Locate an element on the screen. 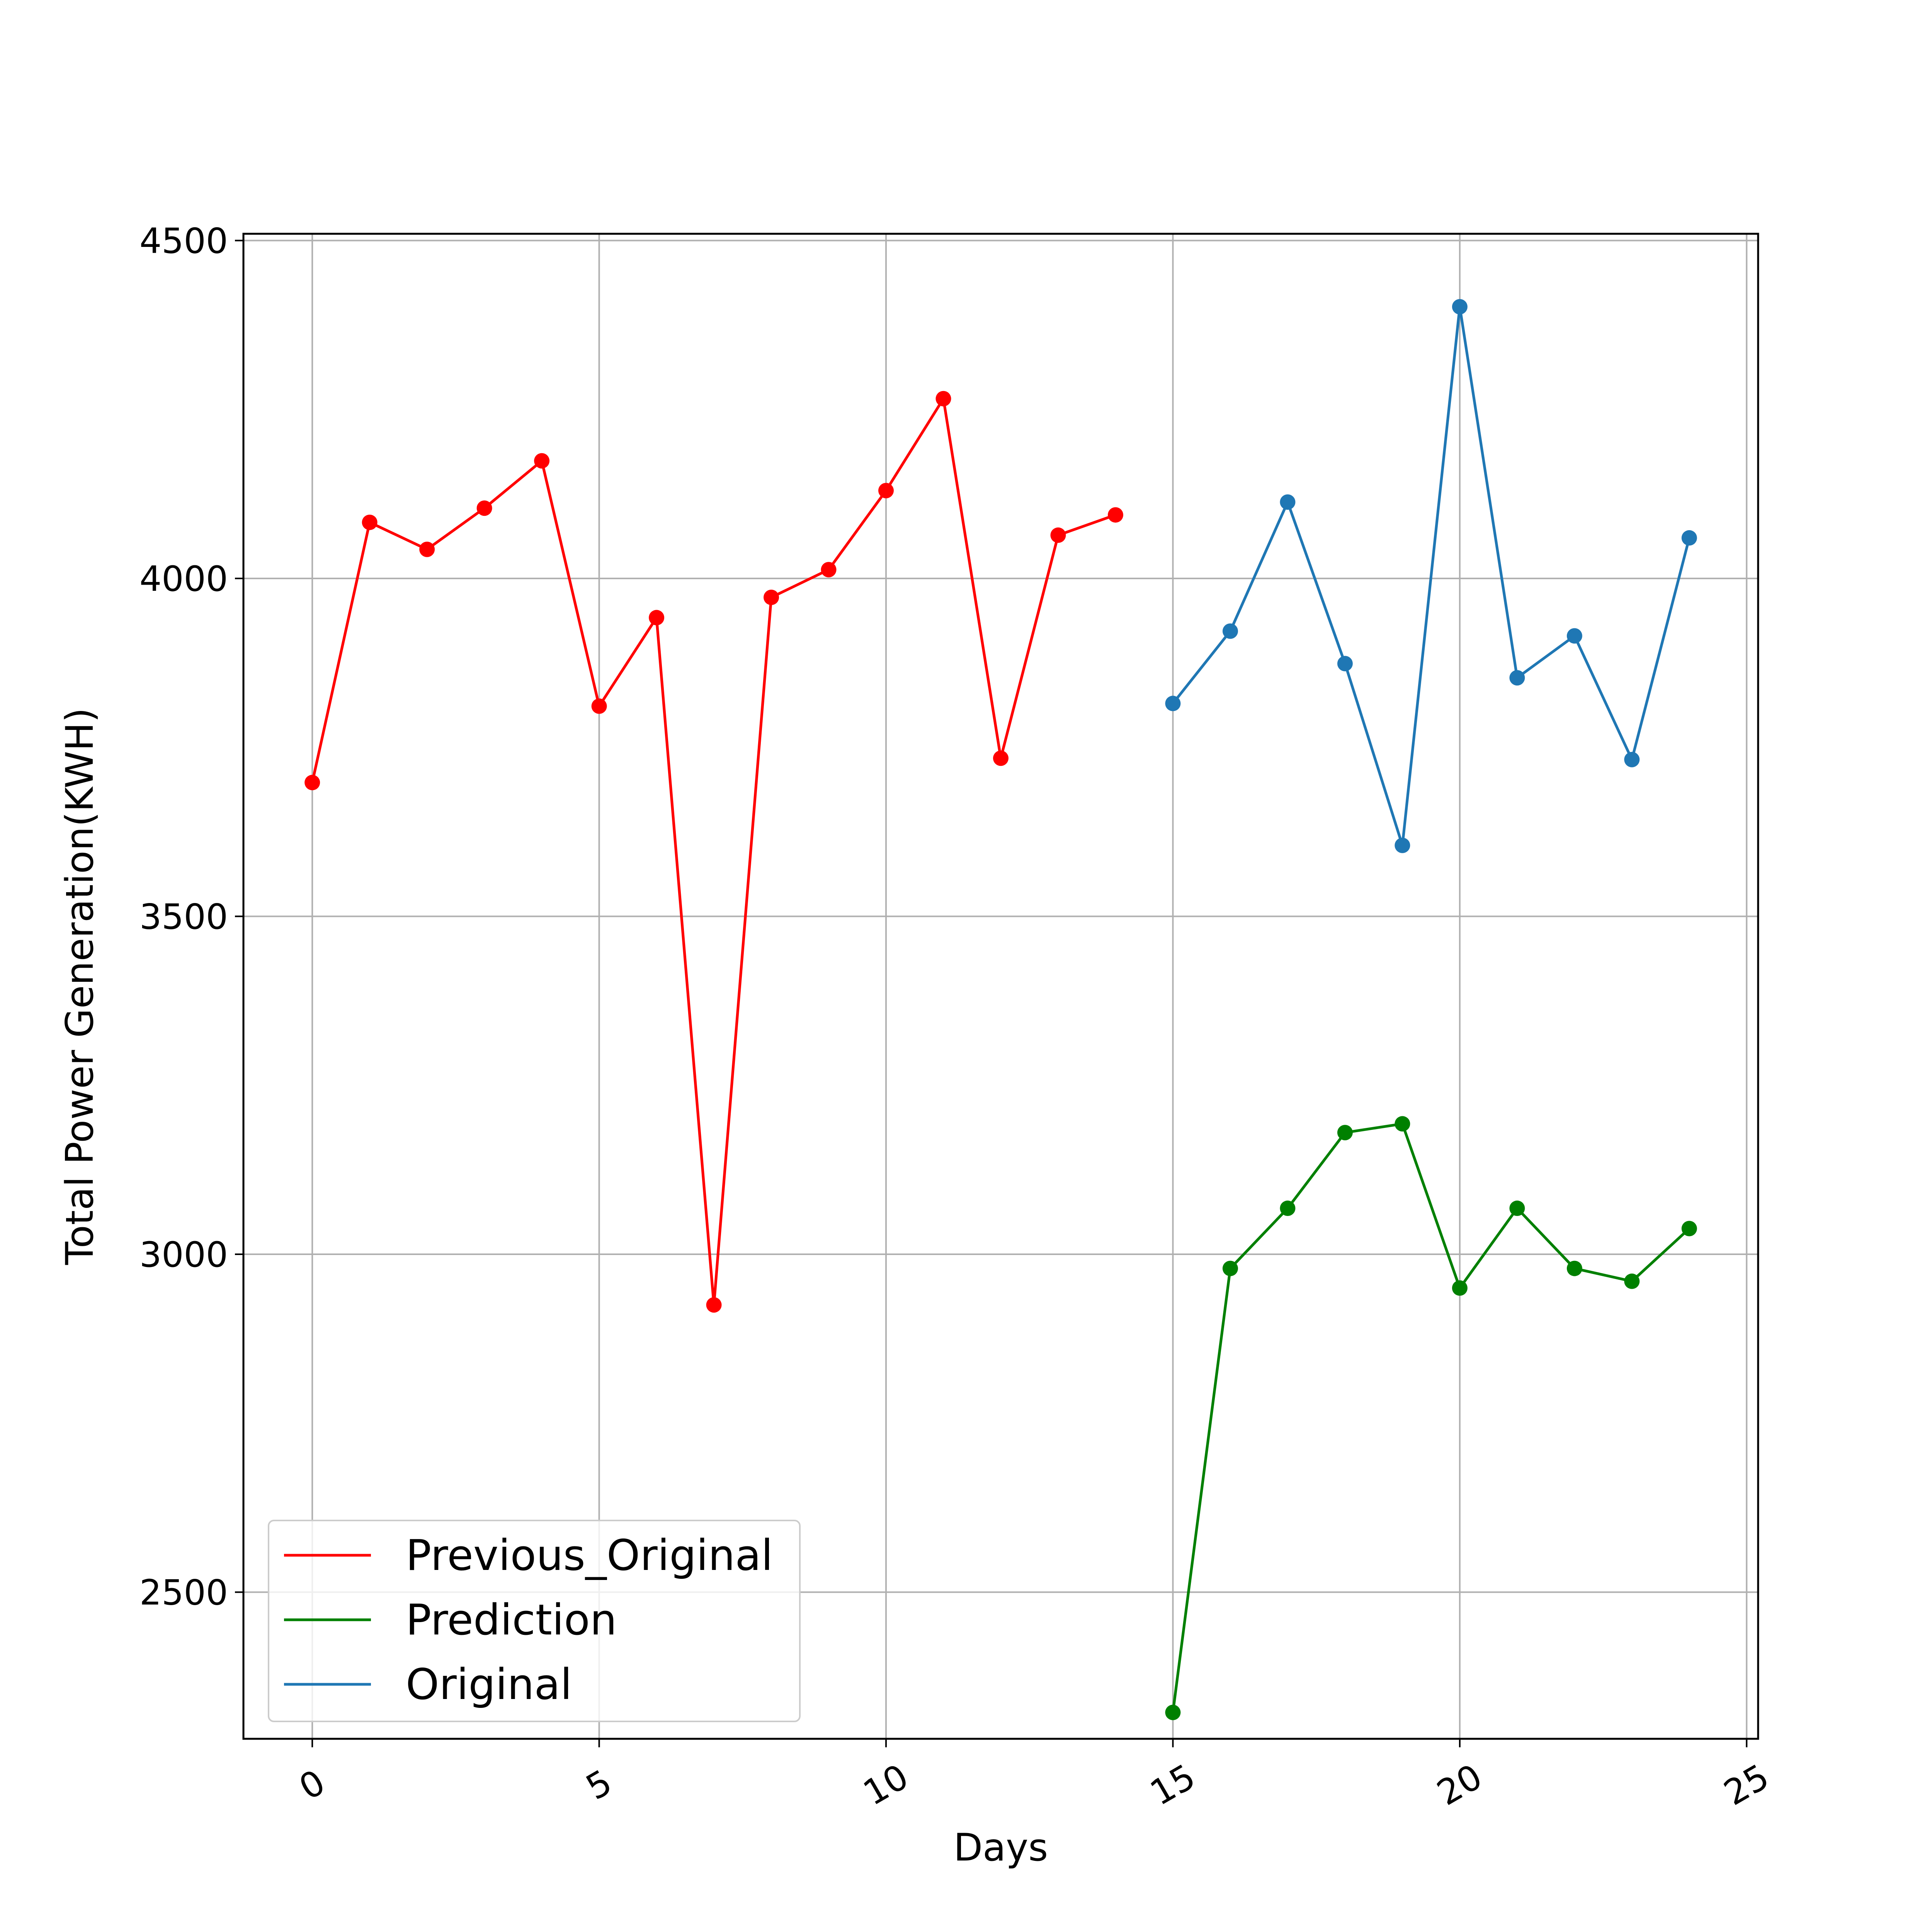 The width and height of the screenshot is (1932, 1932). y-axis-ticks: 2500 3000 3500 4000 4500 is located at coordinates (191, 917).